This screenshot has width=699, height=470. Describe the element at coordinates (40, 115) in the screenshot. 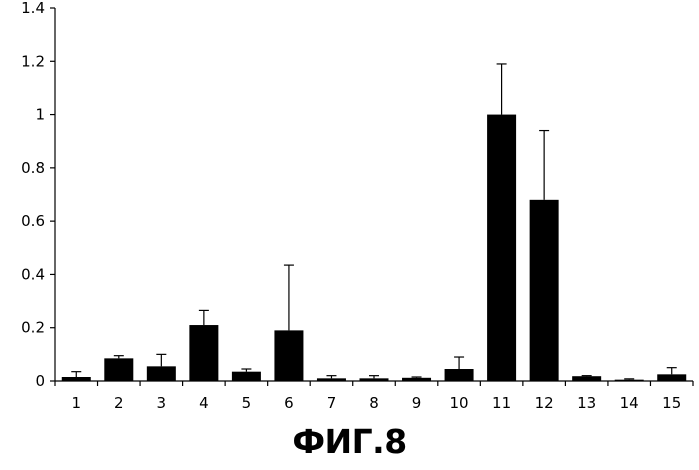

I see `y-tick-label: 1` at that location.